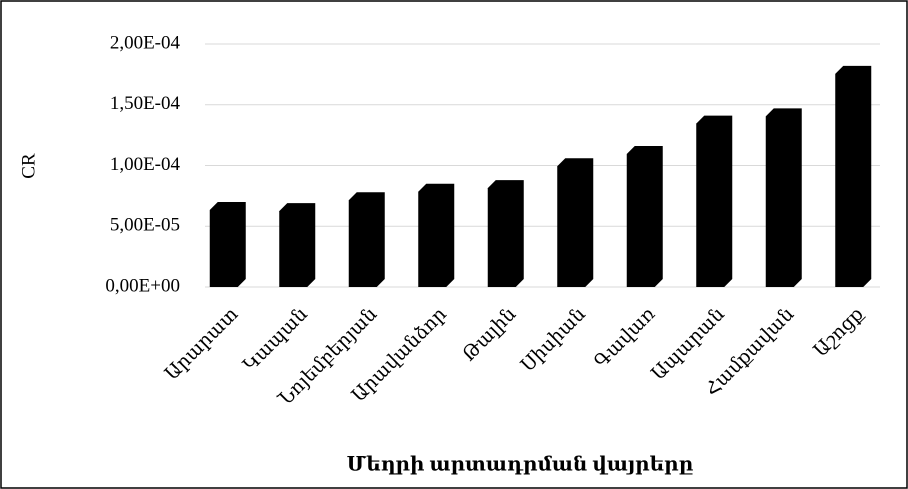  What do you see at coordinates (28, 166) in the screenshot?
I see `y-axis-label: CR` at bounding box center [28, 166].